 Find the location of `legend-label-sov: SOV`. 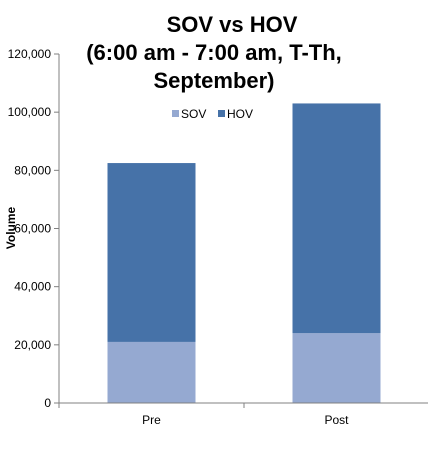

legend-label-sov: SOV is located at coordinates (193, 114).